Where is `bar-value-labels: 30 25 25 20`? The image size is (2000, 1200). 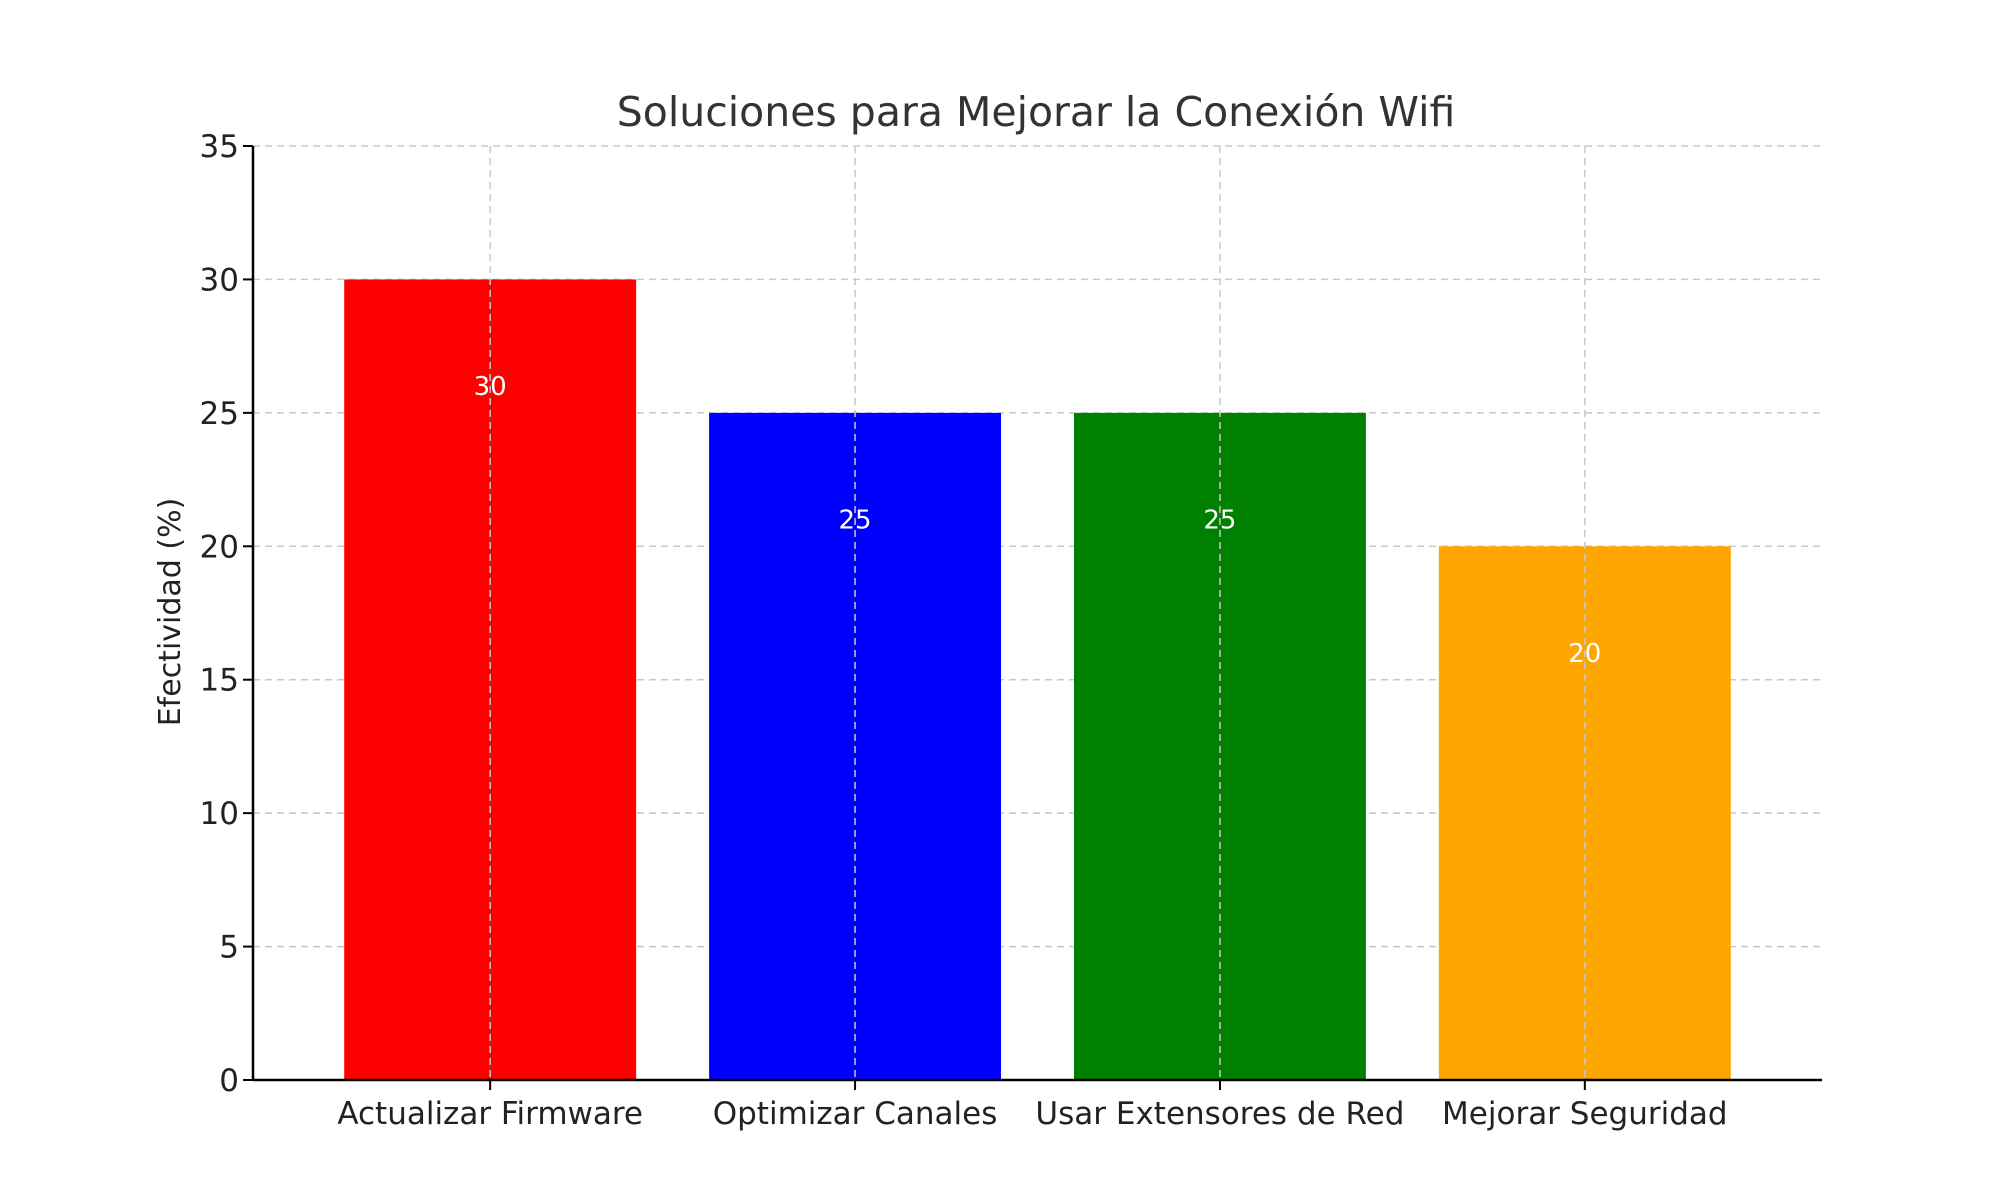
bar-value-labels: 30 25 25 20 is located at coordinates (1038, 520).